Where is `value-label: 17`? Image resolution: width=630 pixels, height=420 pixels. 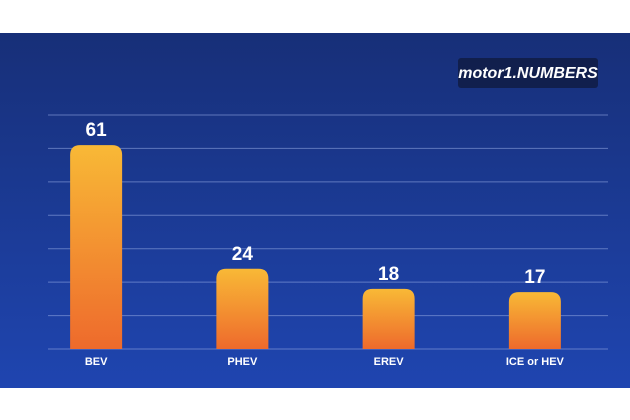
value-label: 17 is located at coordinates (534, 277).